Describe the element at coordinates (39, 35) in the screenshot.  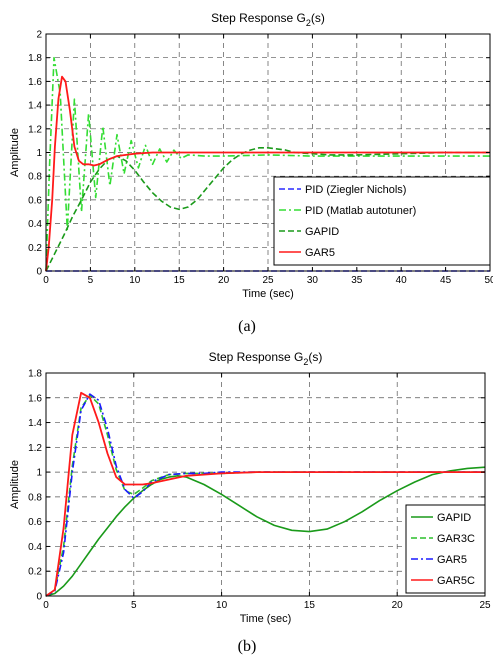
I see `y-tick-label: 2` at that location.